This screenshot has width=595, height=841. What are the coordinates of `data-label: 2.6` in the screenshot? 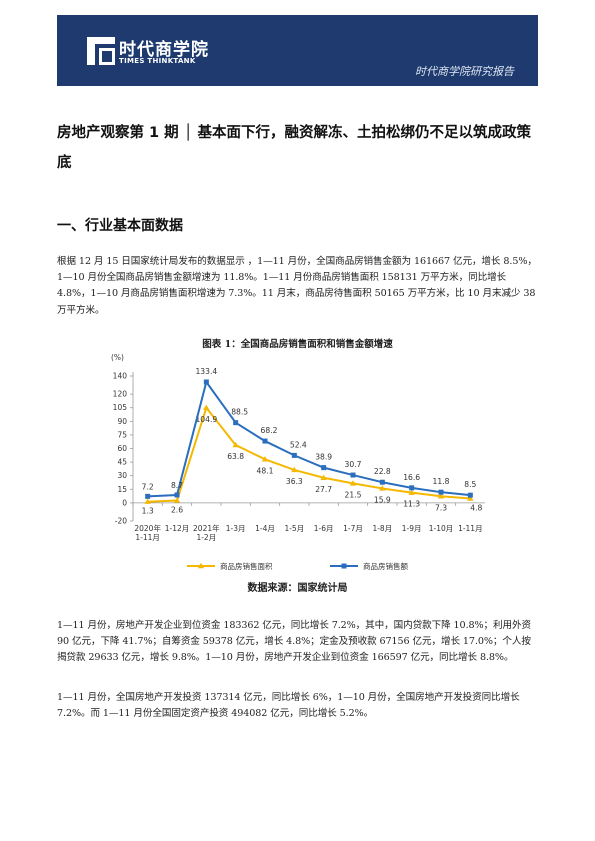 It's located at (177, 510).